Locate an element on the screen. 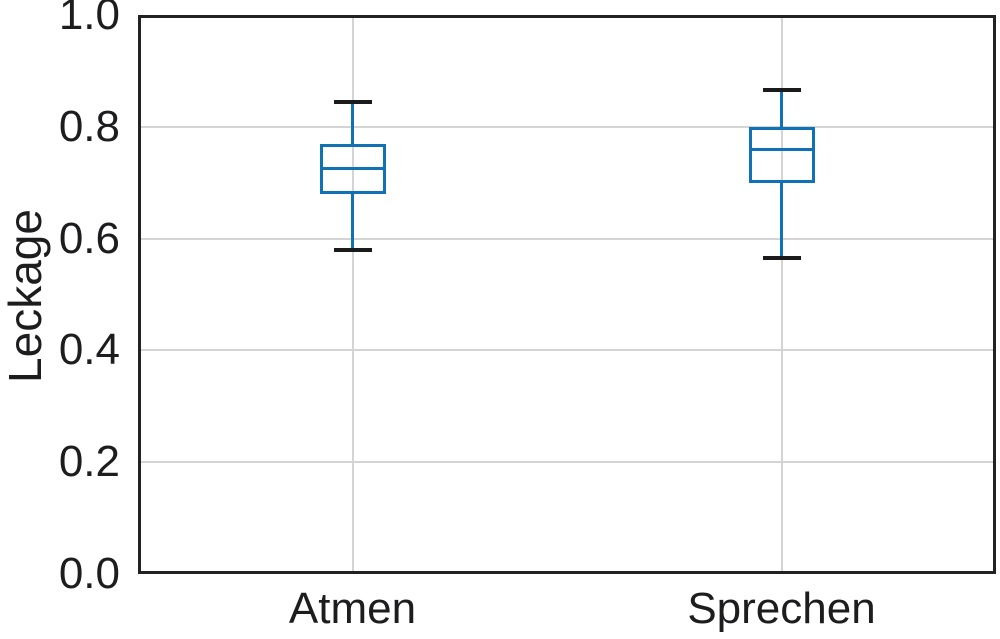 The height and width of the screenshot is (639, 1000). x-tick-label: Atmen is located at coordinates (352, 608).